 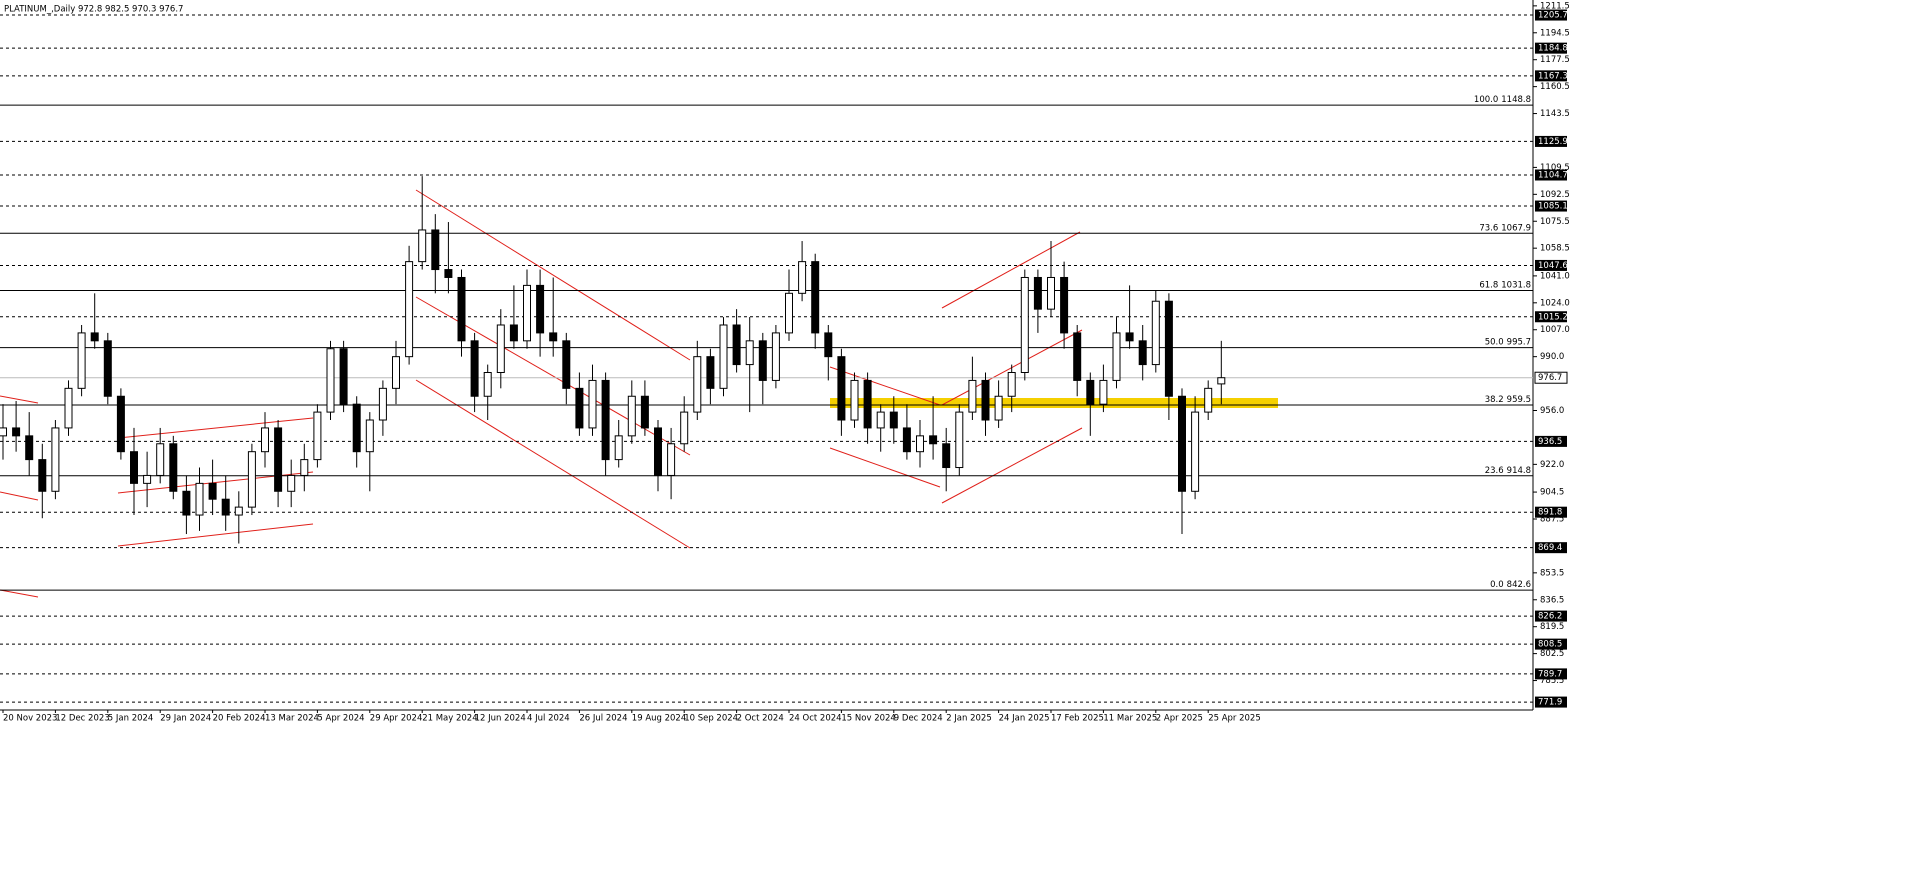 I want to click on price-tag-label: 1104.7, so click(x=1553, y=176).